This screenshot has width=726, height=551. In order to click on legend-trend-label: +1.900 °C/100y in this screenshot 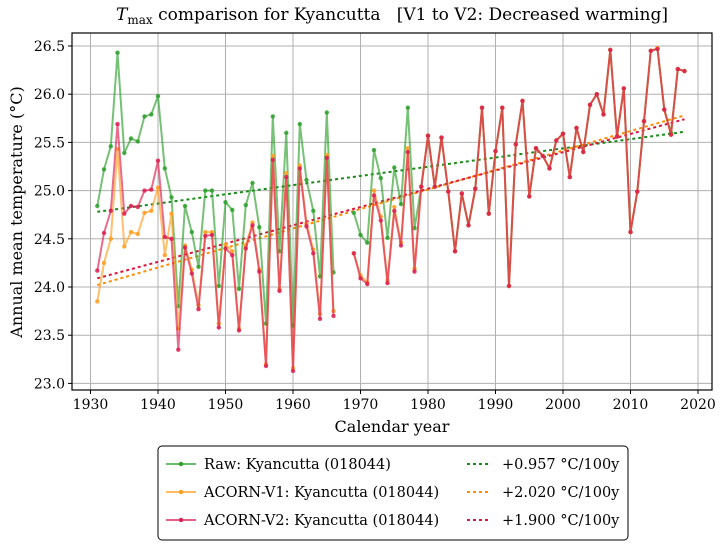, I will do `click(561, 521)`.